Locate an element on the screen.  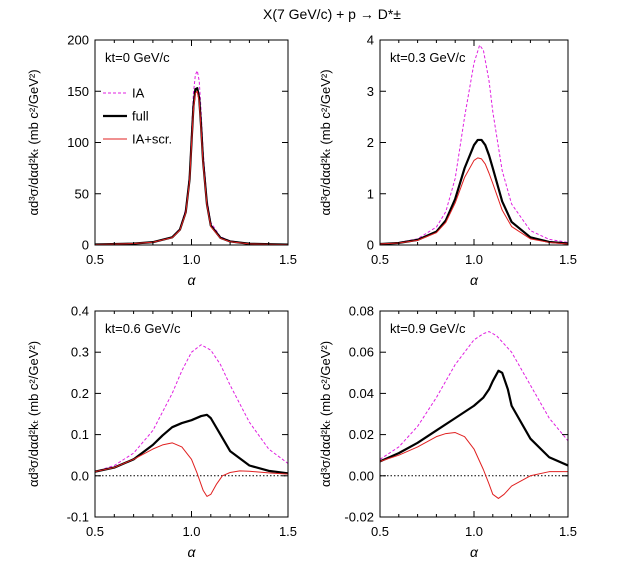
y-tick-label: -0.1 is located at coordinates (78, 517).